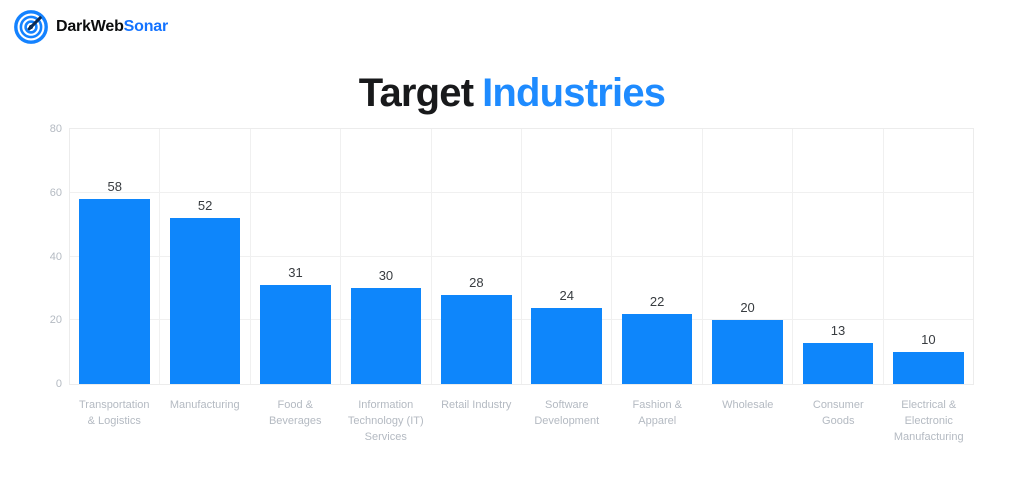 This screenshot has height=487, width=1024. What do you see at coordinates (657, 413) in the screenshot?
I see `x-axis-label: Fashion & Apparel` at bounding box center [657, 413].